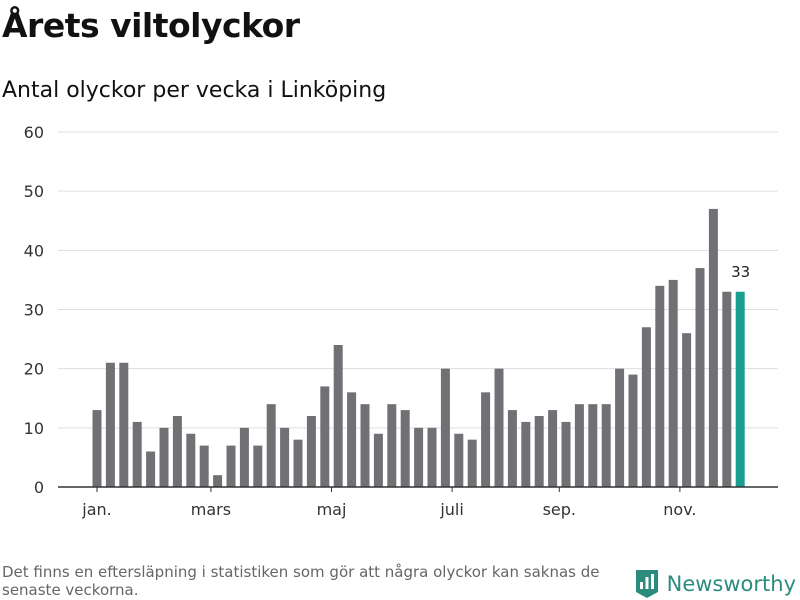 This screenshot has height=600, width=800. I want to click on newsworthy-logo-icon, so click(646, 584).